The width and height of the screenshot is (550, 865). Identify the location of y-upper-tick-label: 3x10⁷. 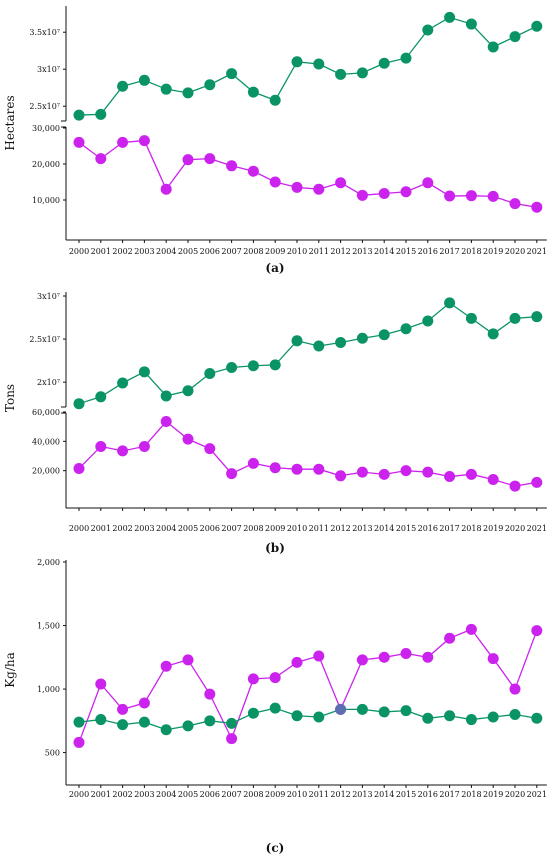
(48, 69).